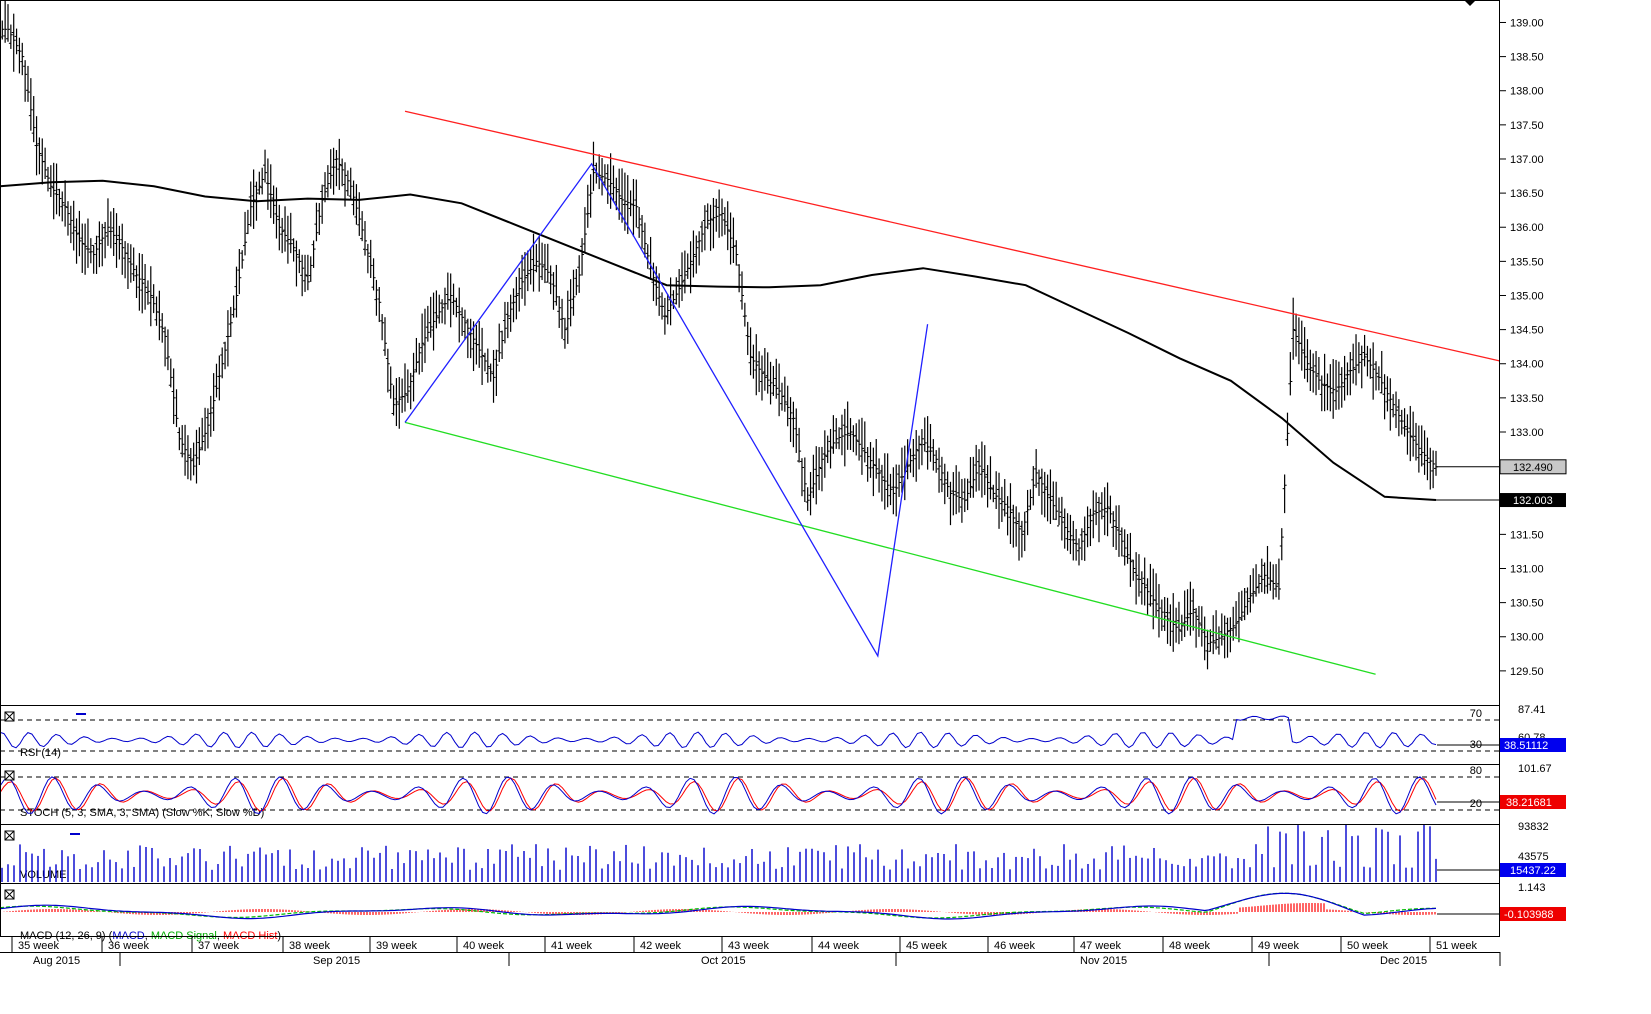  I want to click on month-label: Dec 2015, so click(1403, 961).